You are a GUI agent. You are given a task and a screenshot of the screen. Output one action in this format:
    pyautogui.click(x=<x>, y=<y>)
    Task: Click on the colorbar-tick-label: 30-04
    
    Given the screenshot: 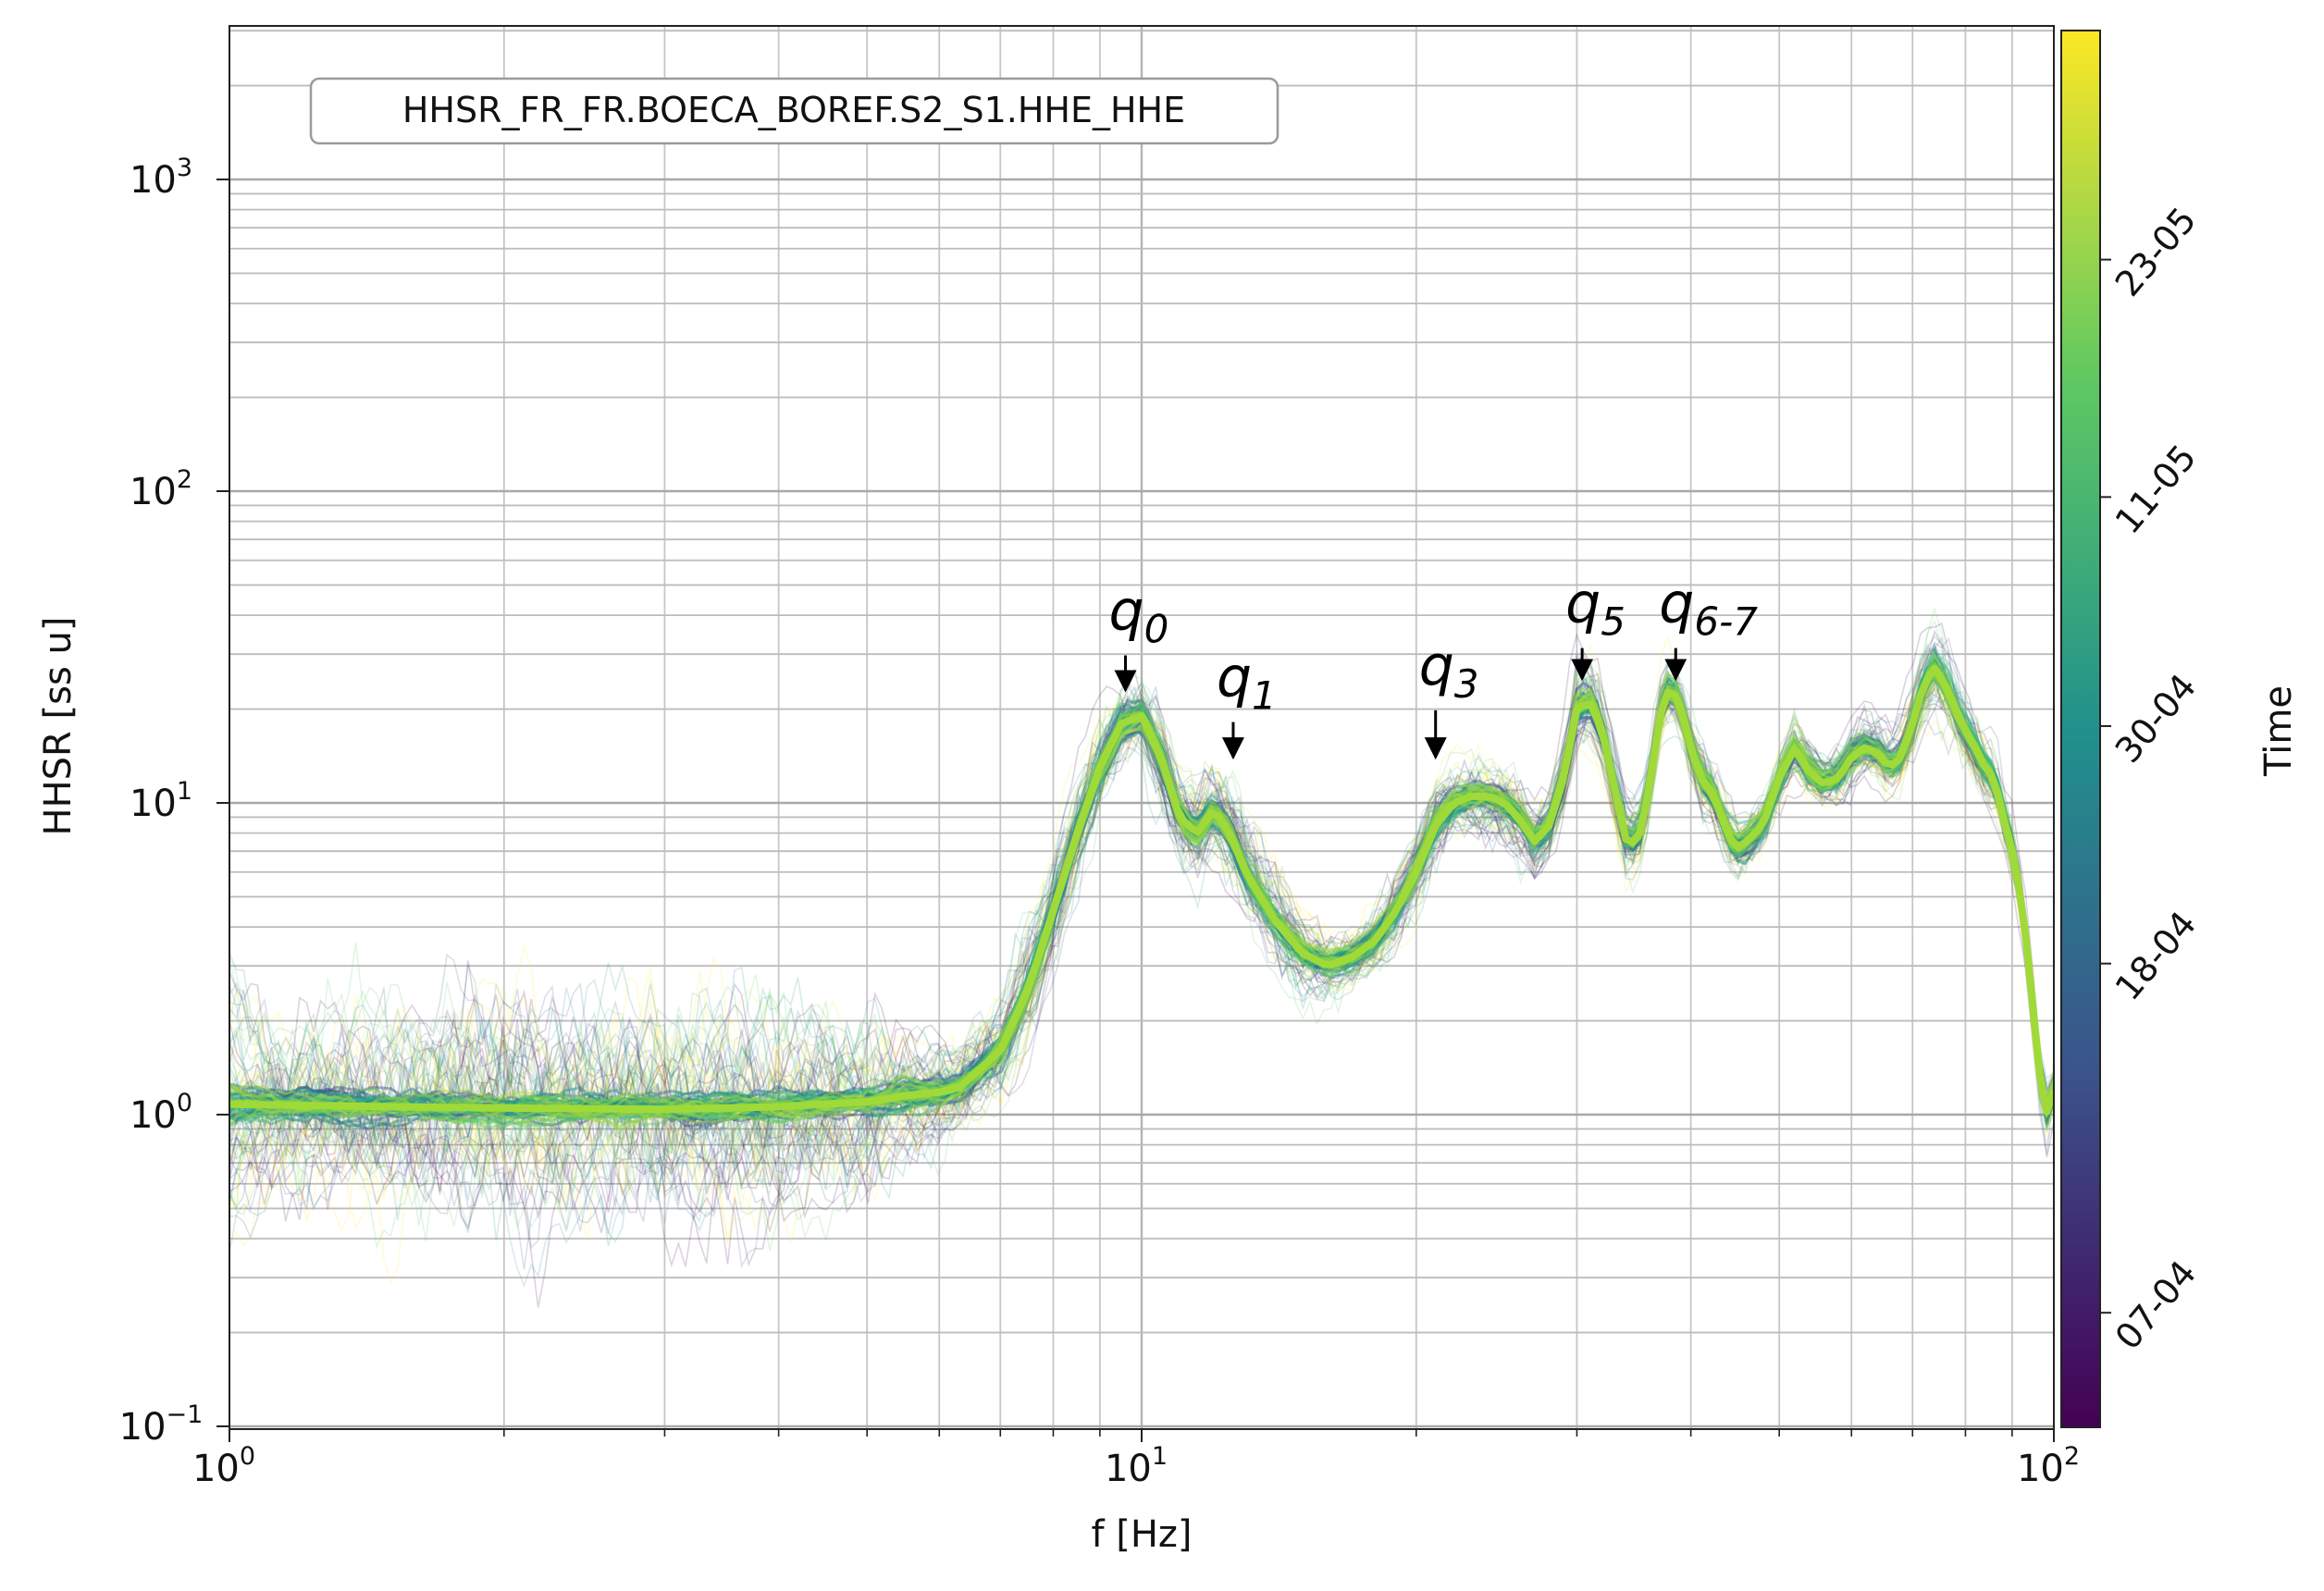 What is the action you would take?
    pyautogui.click(x=2156, y=718)
    